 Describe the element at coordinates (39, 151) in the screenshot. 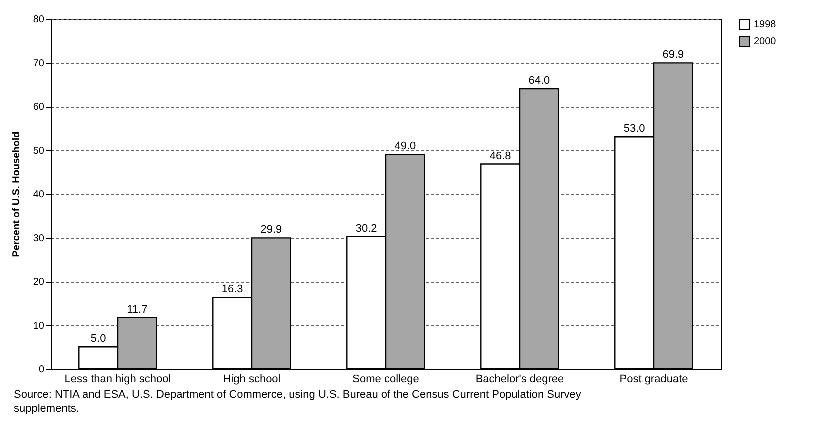

I see `y-tick-label: 50` at that location.